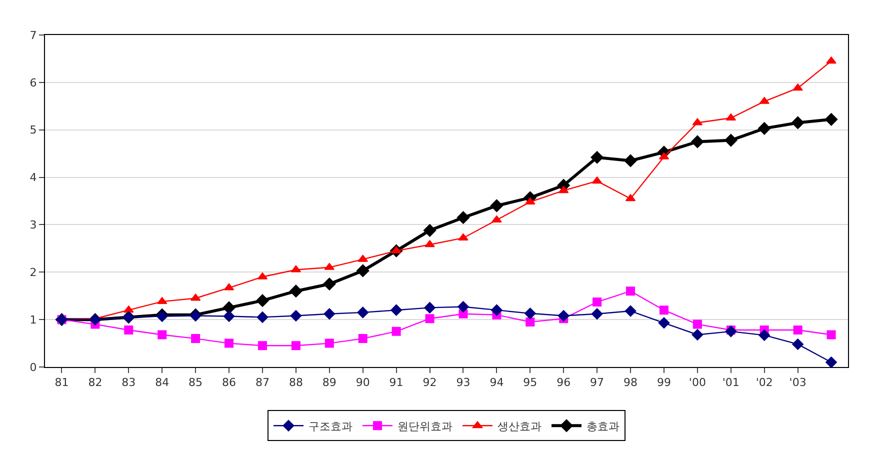 This screenshot has width=878, height=453. I want to click on x-tick-label: 85, so click(195, 383).